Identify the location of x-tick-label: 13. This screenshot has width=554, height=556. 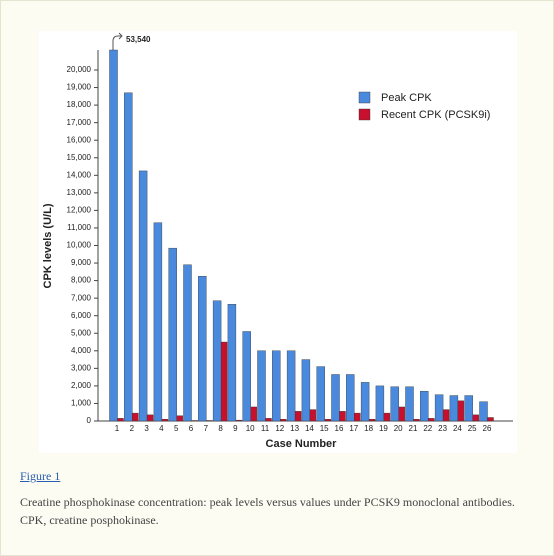
(294, 428).